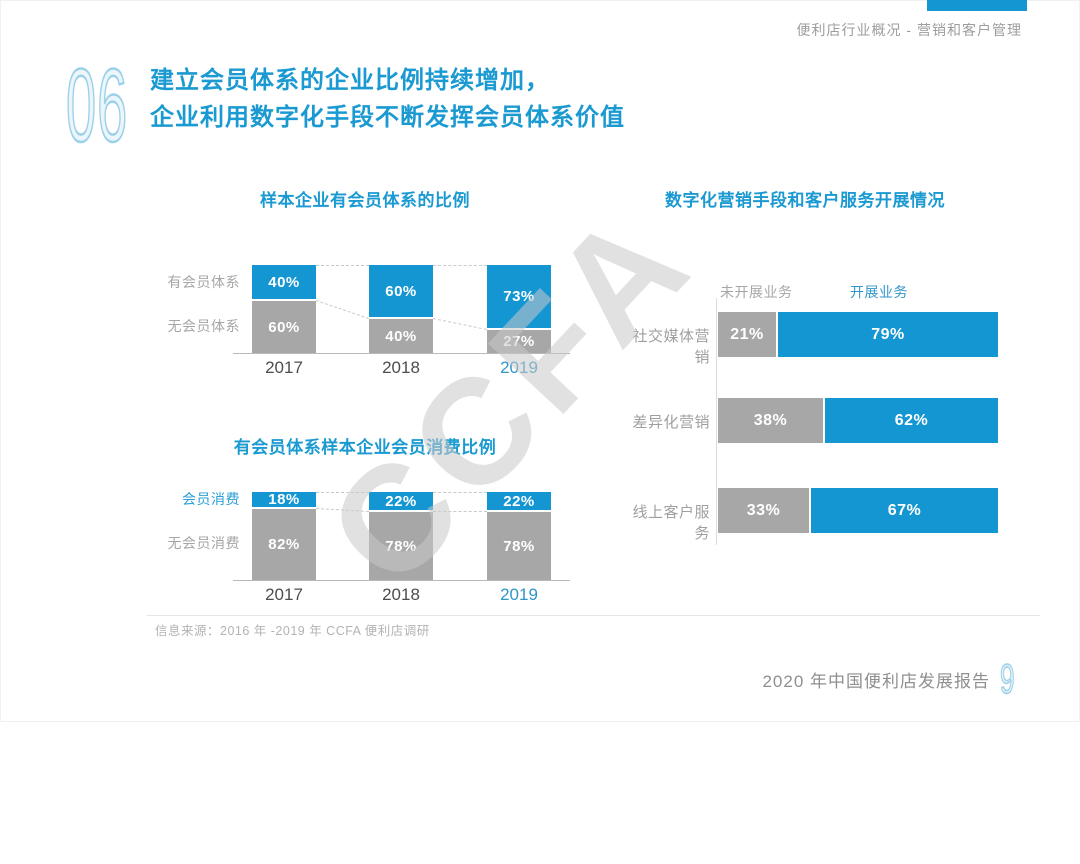 The height and width of the screenshot is (864, 1080). Describe the element at coordinates (284, 499) in the screenshot. I see `bar-segment: 18%` at that location.